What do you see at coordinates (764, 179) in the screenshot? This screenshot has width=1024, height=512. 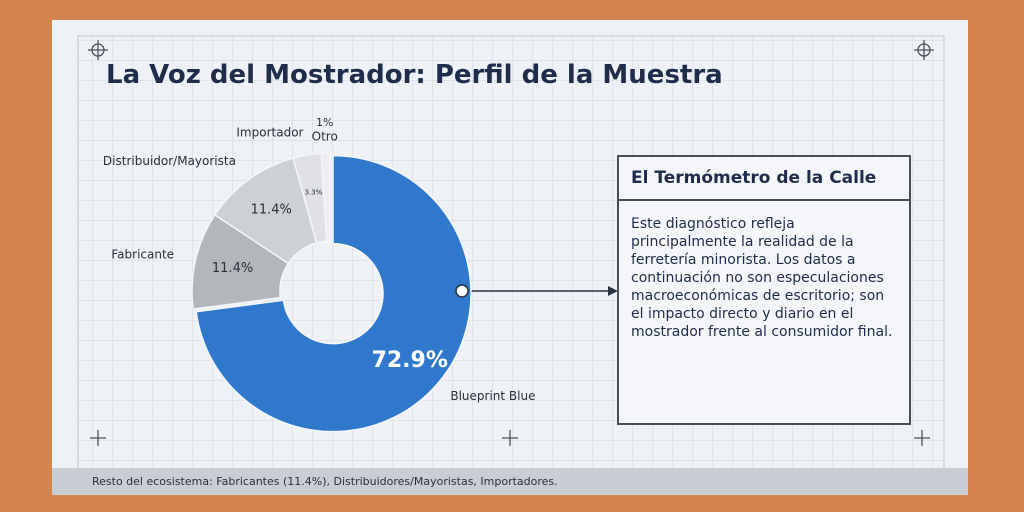 I see `callout-title: El Termómetro de la Calle` at bounding box center [764, 179].